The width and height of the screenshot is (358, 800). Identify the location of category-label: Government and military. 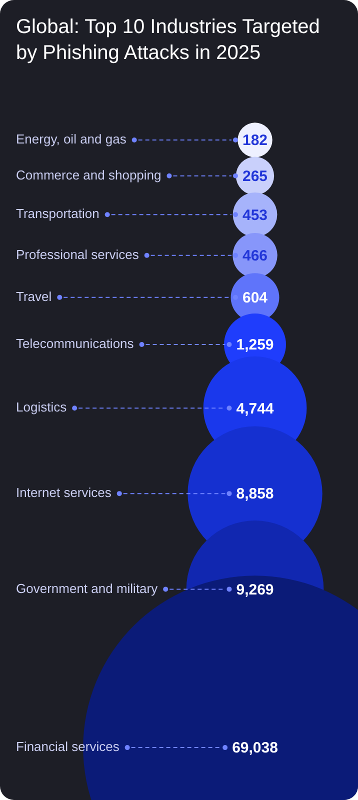
(87, 588).